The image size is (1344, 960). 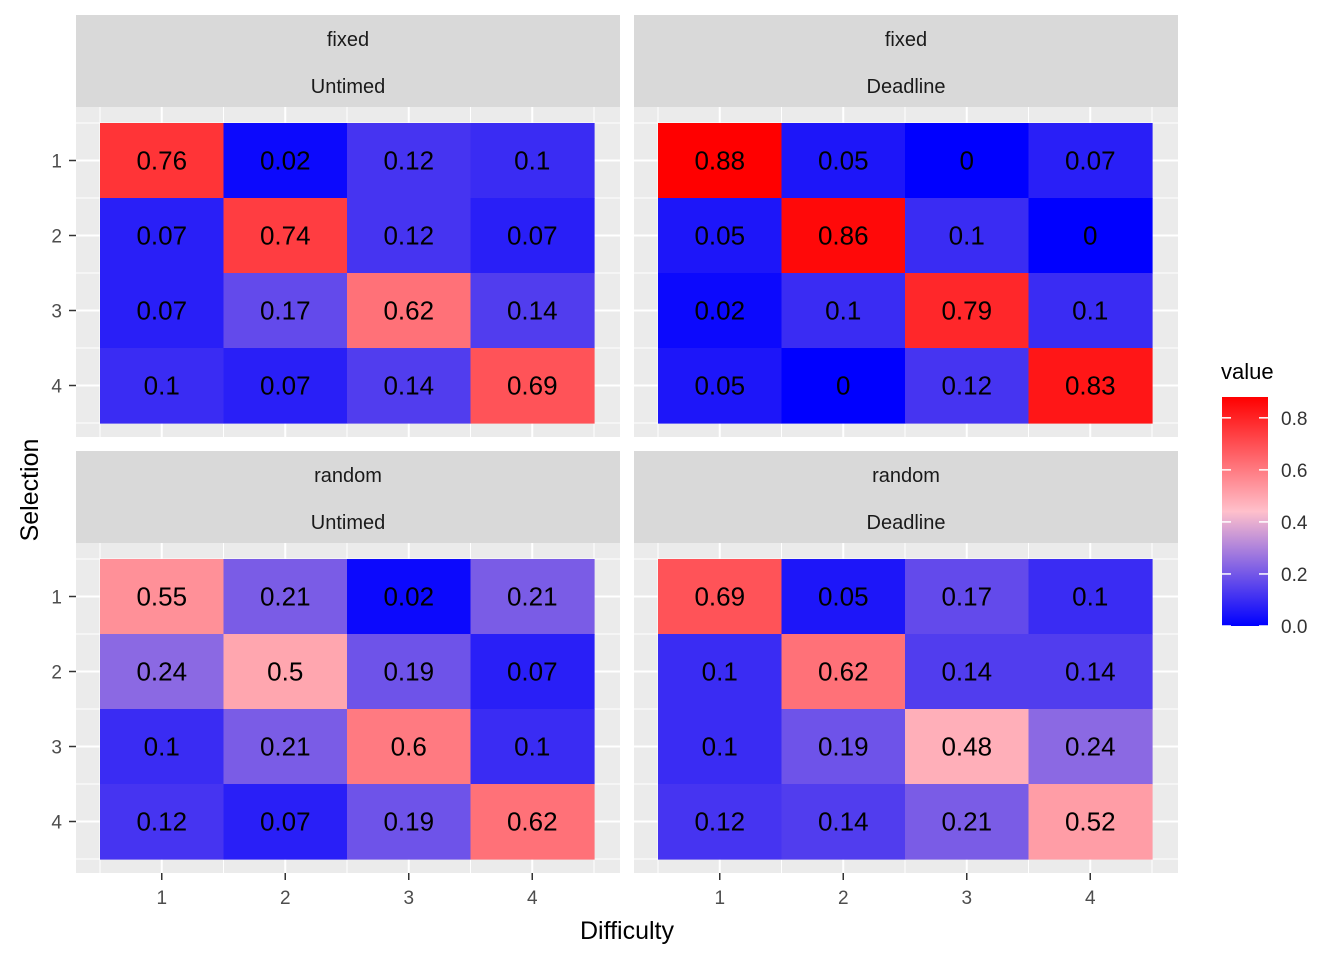 What do you see at coordinates (56, 387) in the screenshot?
I see `y-tick-label: 4` at bounding box center [56, 387].